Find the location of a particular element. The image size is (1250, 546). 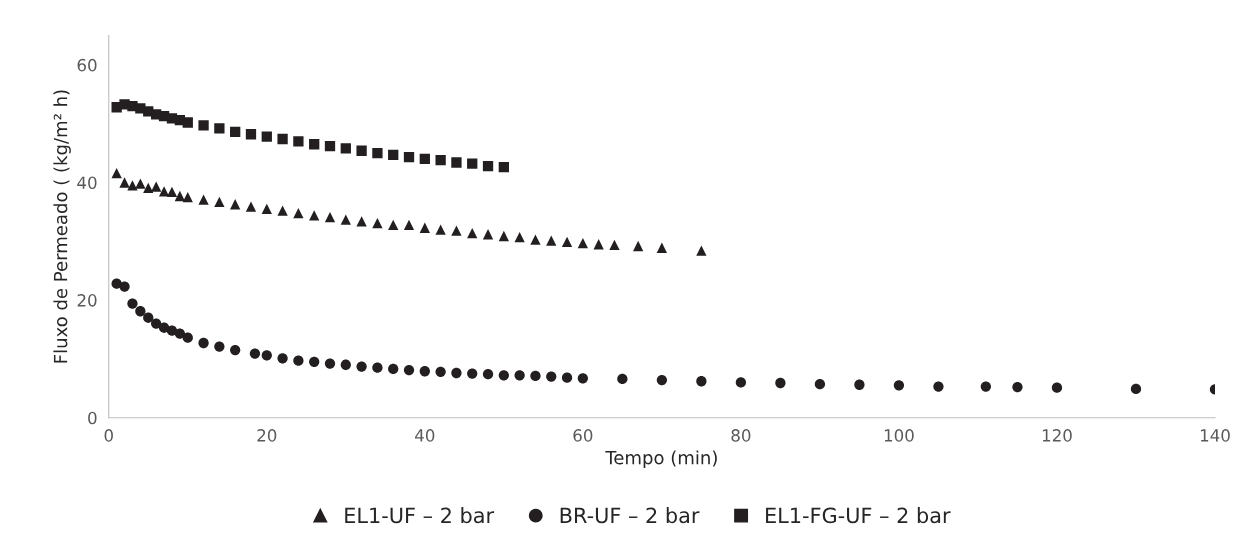

x-tick-label: 100 is located at coordinates (899, 435).